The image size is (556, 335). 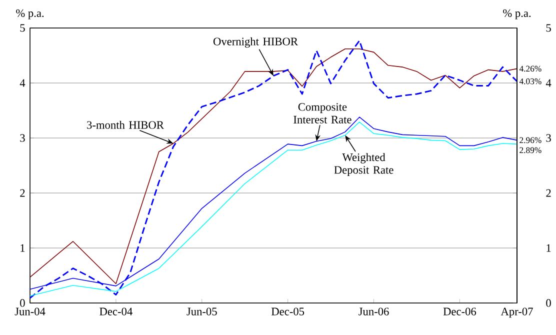 What do you see at coordinates (517, 14) in the screenshot?
I see `y2-axis-title: % p.a.` at bounding box center [517, 14].